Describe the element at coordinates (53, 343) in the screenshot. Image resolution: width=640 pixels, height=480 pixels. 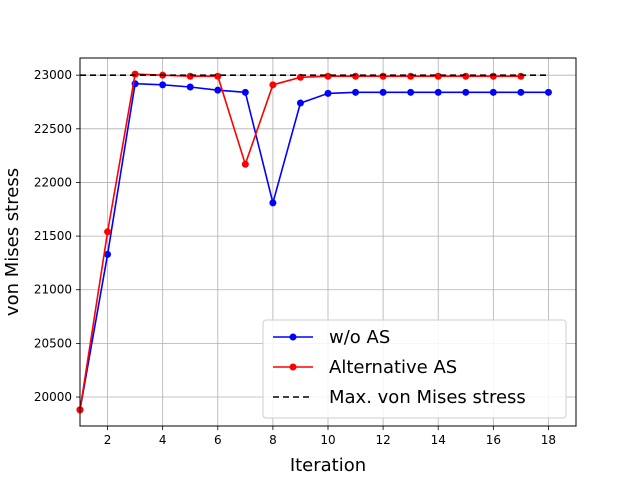
I see `y-tick-label: 20500` at that location.